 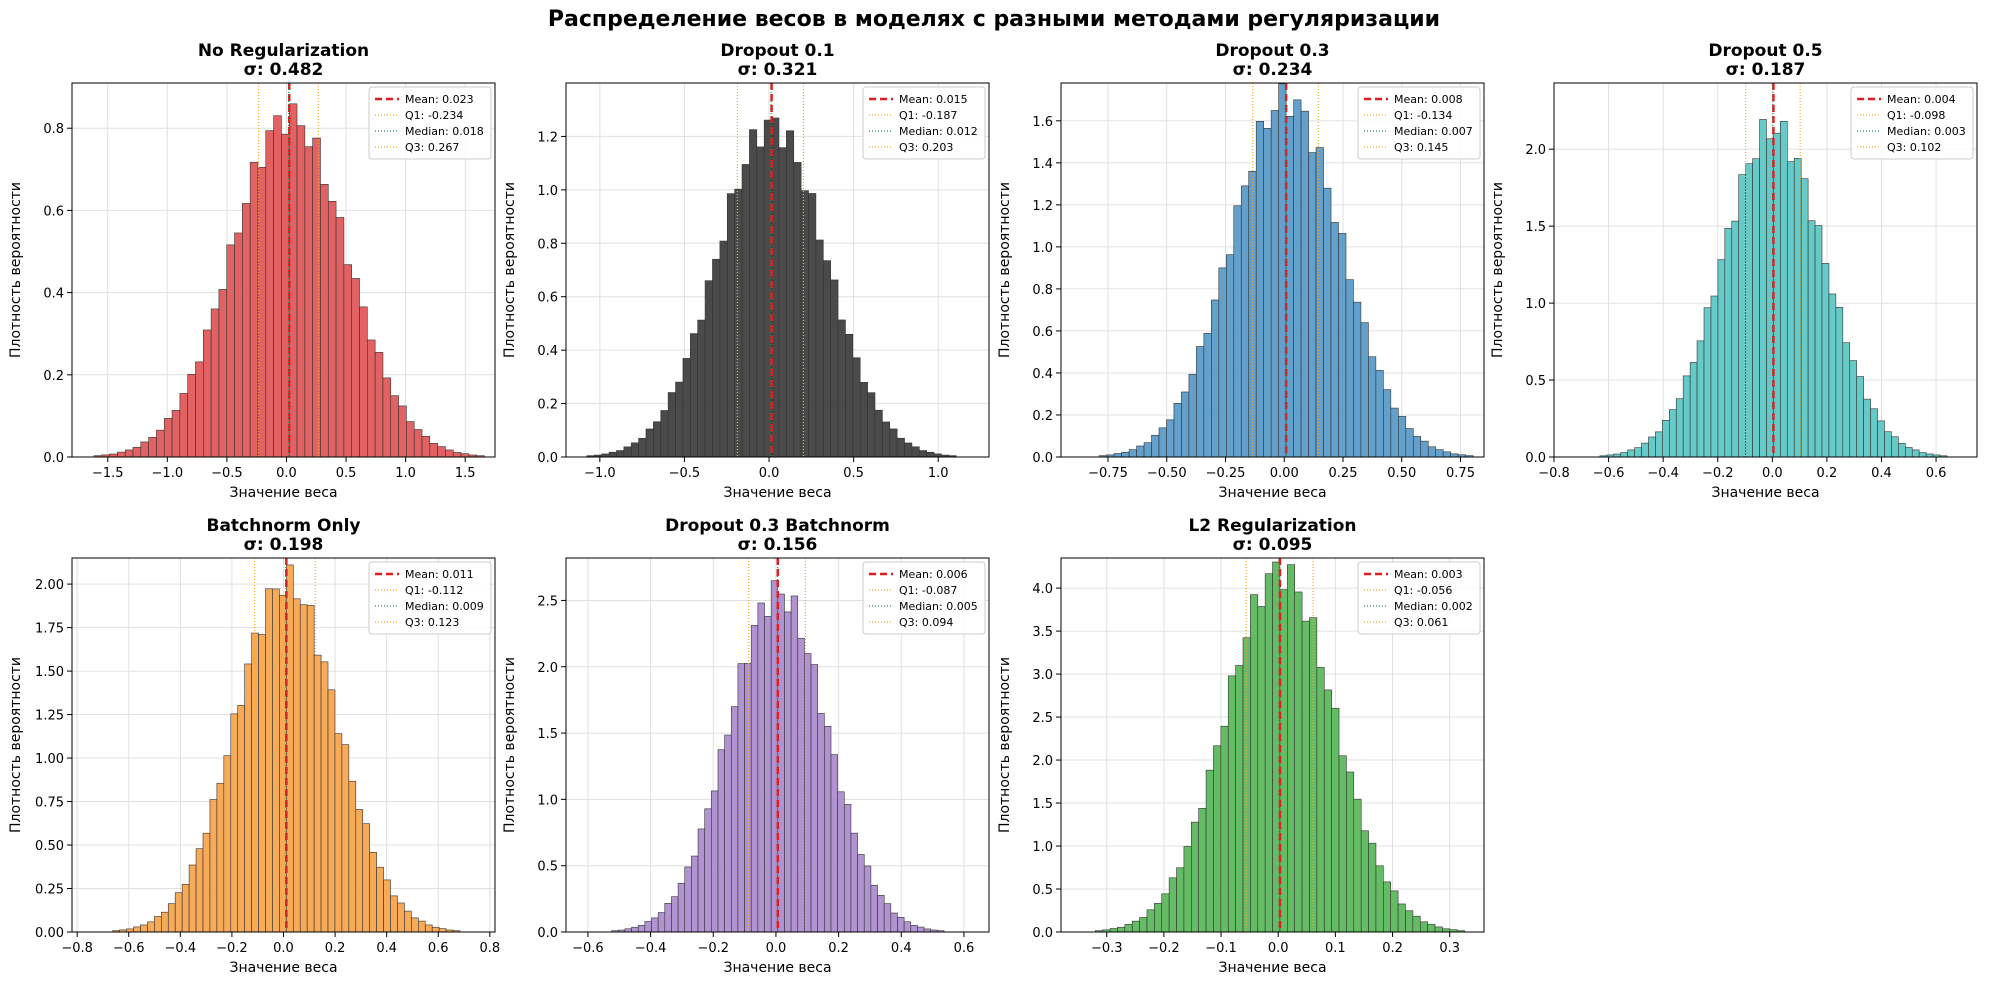 What do you see at coordinates (547, 137) in the screenshot?
I see `y-tick-label: 1.2` at bounding box center [547, 137].